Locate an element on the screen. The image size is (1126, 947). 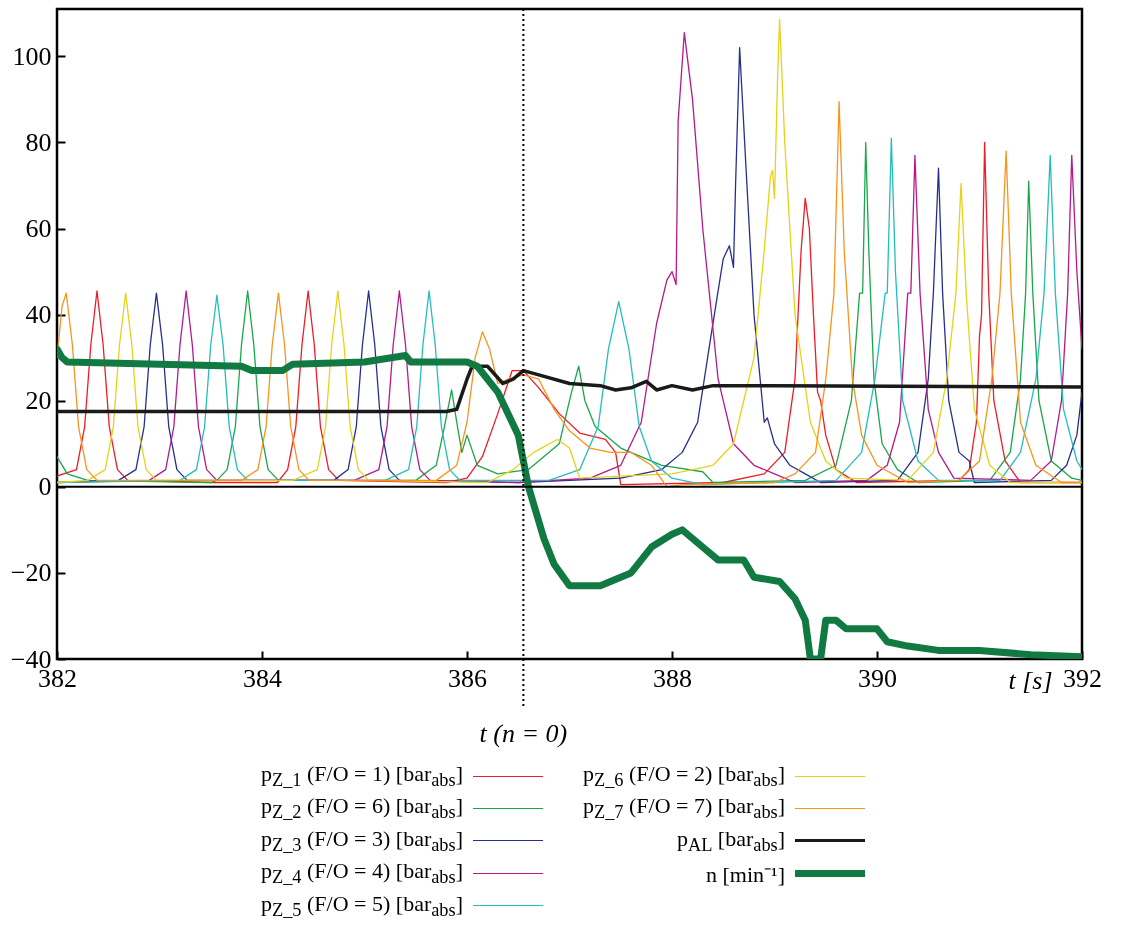
legend-label: n [min⁻¹] is located at coordinates (746, 875).